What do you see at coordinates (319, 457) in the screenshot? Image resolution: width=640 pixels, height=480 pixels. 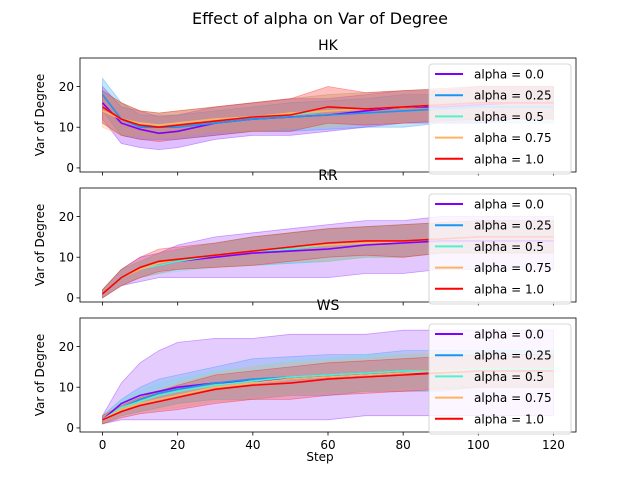 I see `x-axis-label: Step` at bounding box center [319, 457].